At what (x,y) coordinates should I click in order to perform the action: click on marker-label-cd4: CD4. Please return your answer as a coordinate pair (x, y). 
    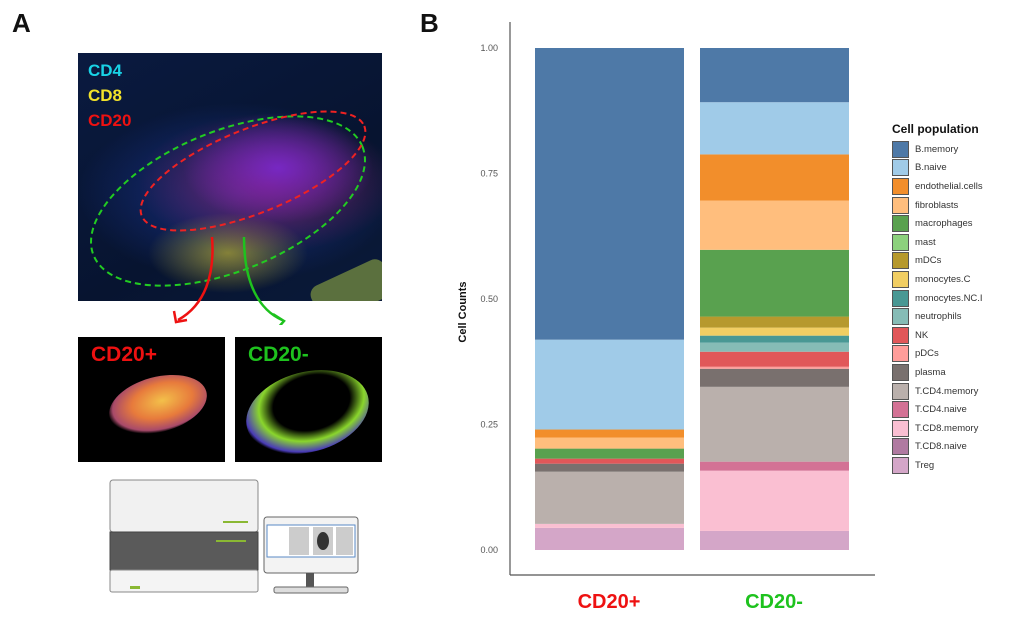
    Looking at the image, I should click on (105, 70).